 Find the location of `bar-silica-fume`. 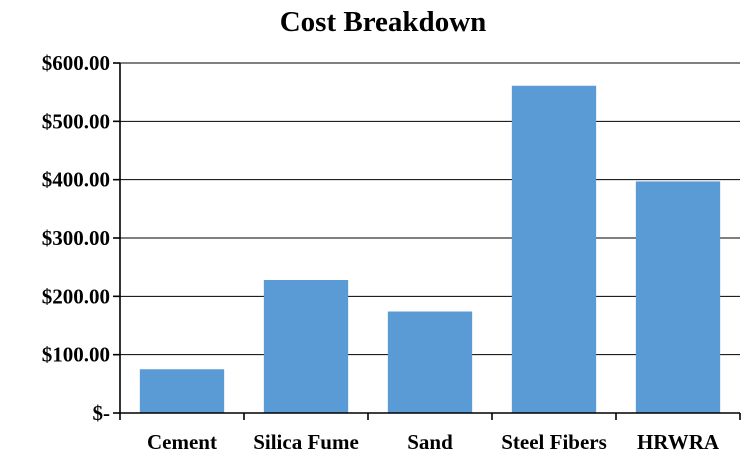

bar-silica-fume is located at coordinates (306, 346).